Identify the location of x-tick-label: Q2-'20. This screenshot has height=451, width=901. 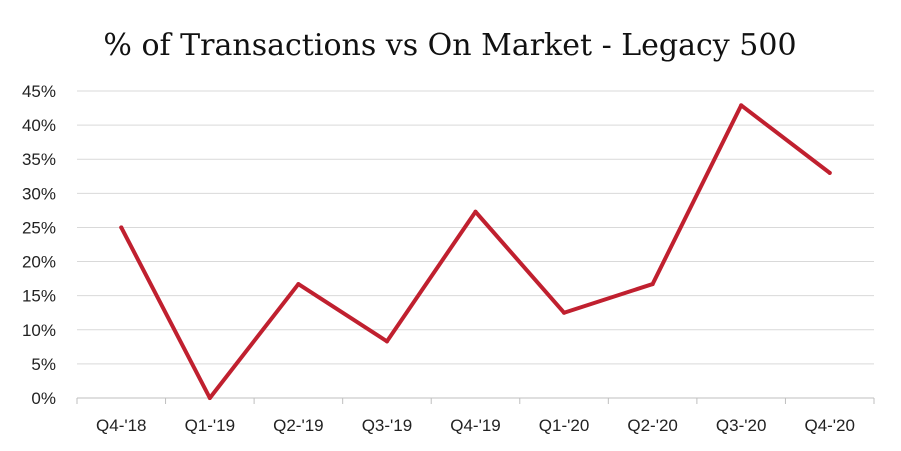
(652, 425).